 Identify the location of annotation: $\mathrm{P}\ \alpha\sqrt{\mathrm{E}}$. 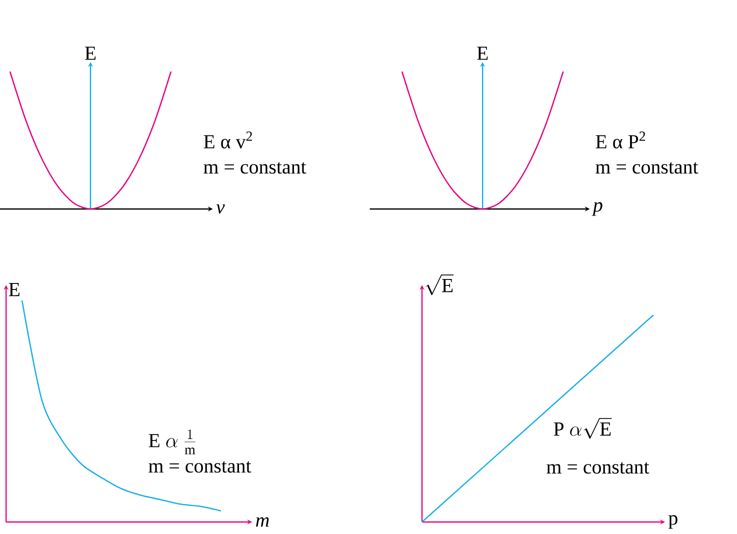
(583, 428).